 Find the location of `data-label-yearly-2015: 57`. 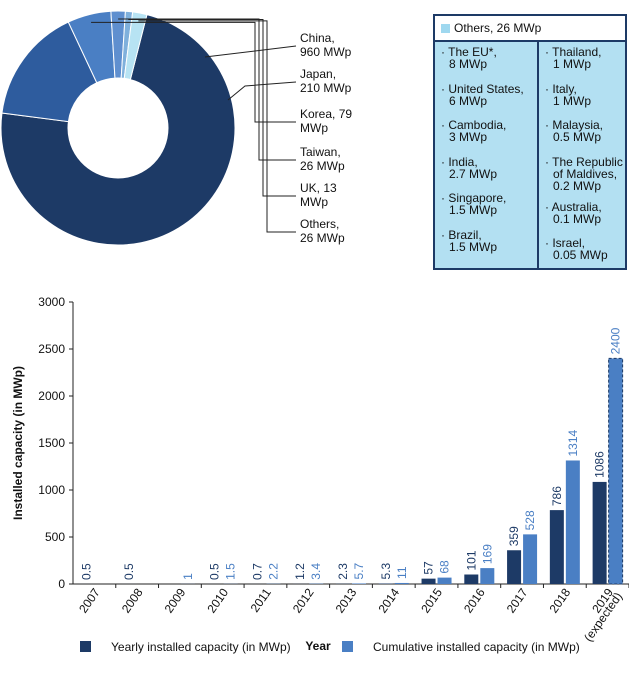

data-label-yearly-2015: 57 is located at coordinates (429, 568).